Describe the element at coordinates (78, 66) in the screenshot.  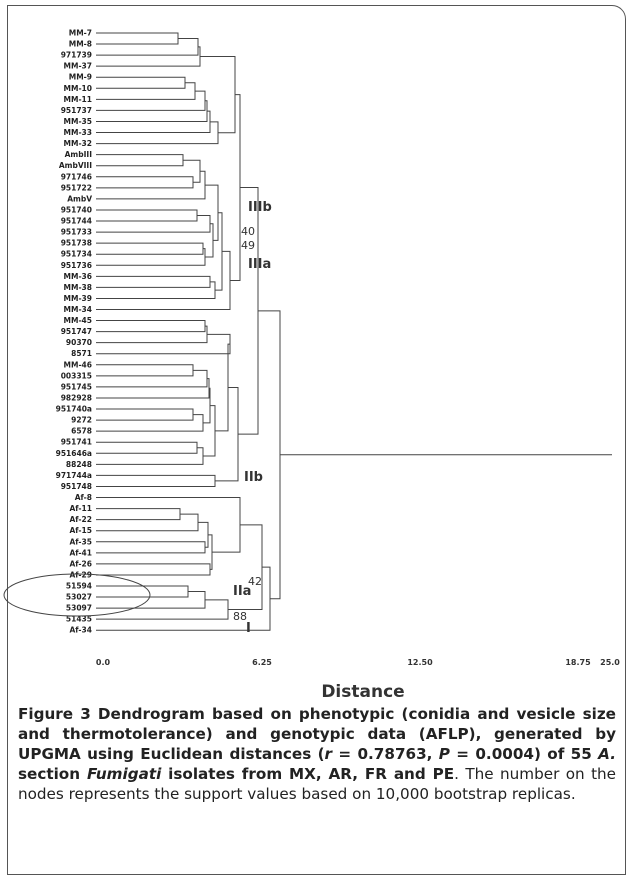
I see `leaf-label: MM-37` at that location.